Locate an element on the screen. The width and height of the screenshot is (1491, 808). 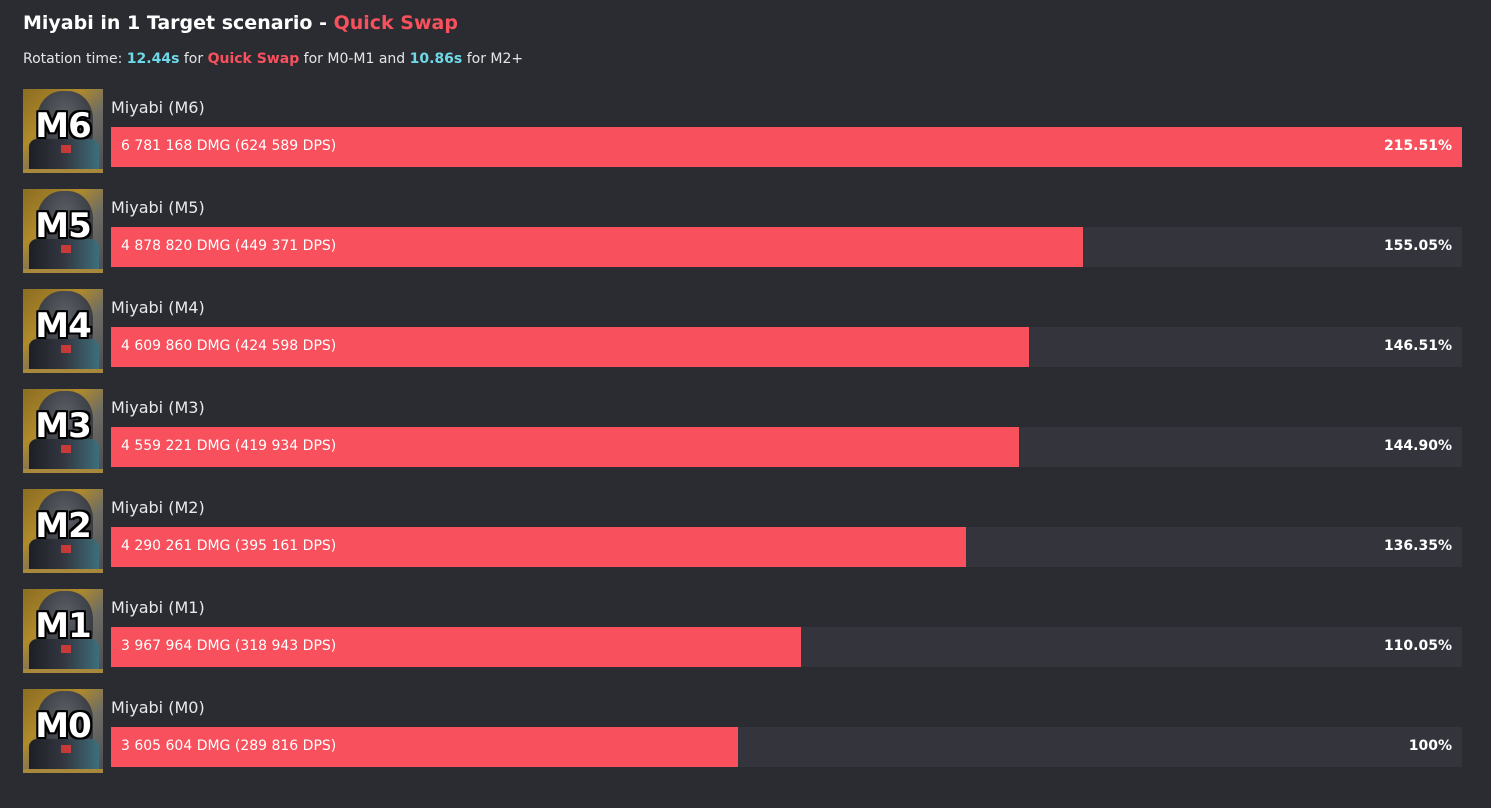
damage-label: 6 781 168 DMG (624 589 DPS) is located at coordinates (229, 146).